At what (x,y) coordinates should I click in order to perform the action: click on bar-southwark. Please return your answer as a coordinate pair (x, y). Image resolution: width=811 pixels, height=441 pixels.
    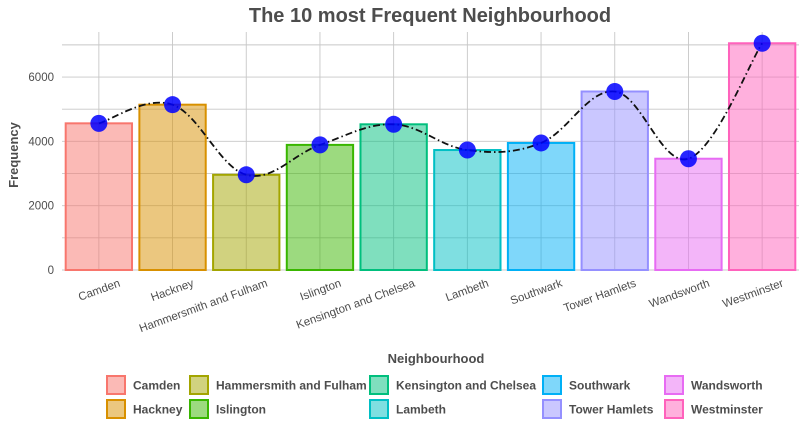
    Looking at the image, I should click on (541, 206).